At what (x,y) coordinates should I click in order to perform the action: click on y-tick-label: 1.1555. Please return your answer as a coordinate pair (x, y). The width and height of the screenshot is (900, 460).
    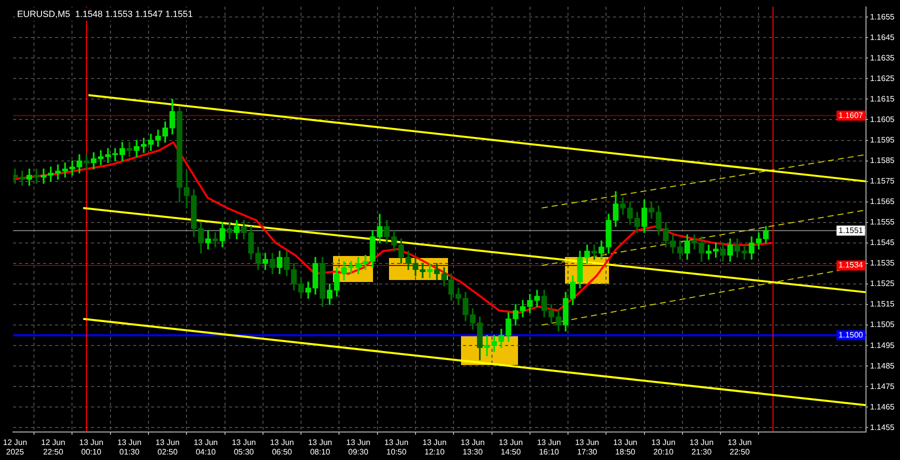
    Looking at the image, I should click on (883, 222).